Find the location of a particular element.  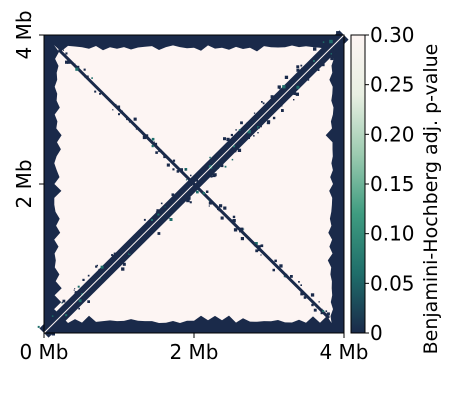

y-tick-label: 4 Mb is located at coordinates (24, 34).